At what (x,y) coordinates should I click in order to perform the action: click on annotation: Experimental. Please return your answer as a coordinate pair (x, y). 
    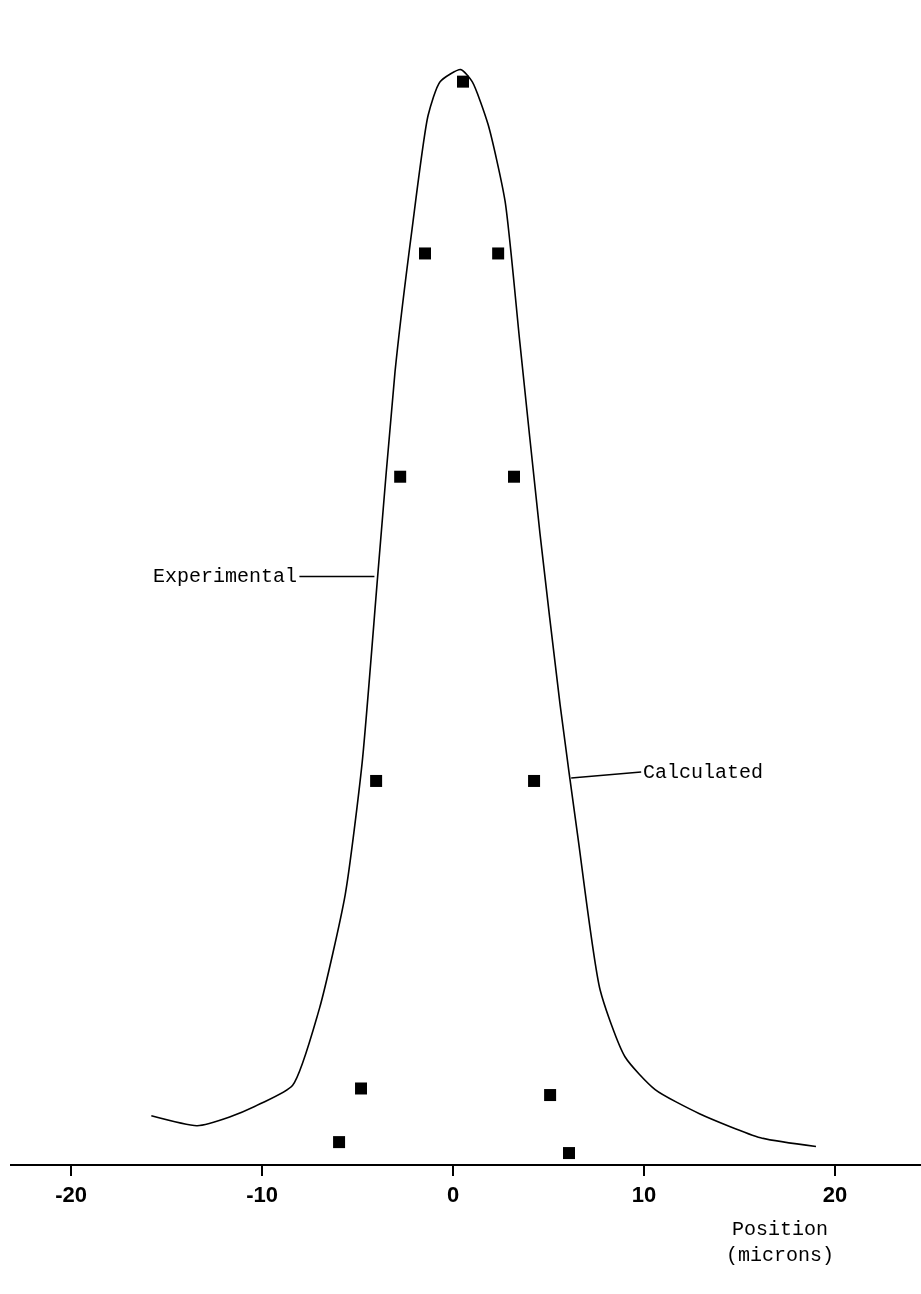
    Looking at the image, I should click on (225, 576).